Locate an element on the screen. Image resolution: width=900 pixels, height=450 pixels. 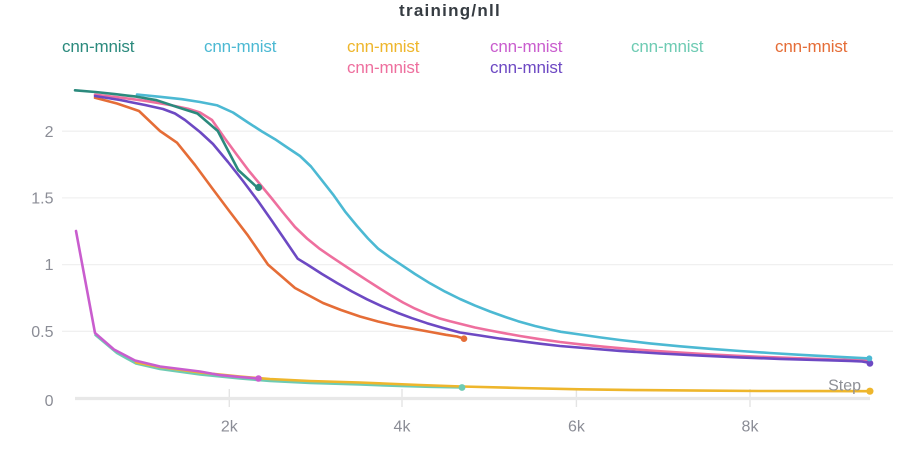
svg-text: 1 is located at coordinates (49, 265).